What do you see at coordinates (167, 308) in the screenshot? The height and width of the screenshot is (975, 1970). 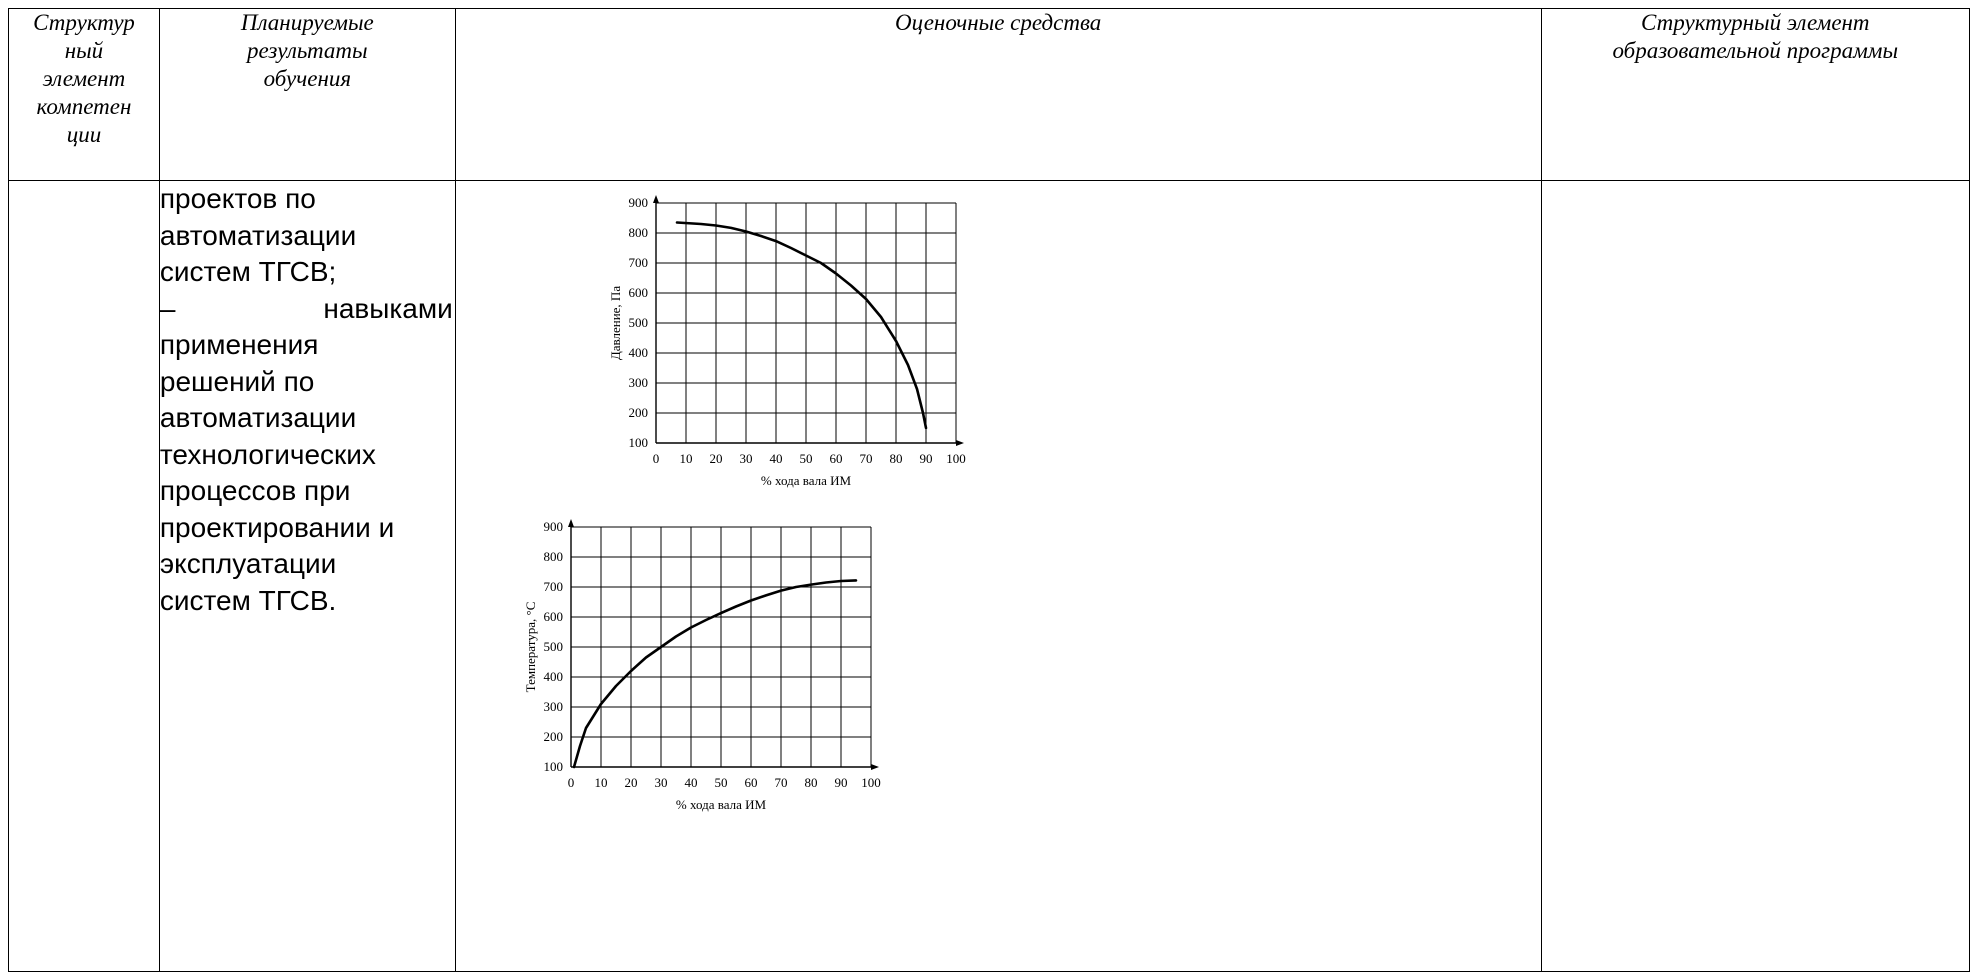 I see `dash-marker: –` at bounding box center [167, 308].